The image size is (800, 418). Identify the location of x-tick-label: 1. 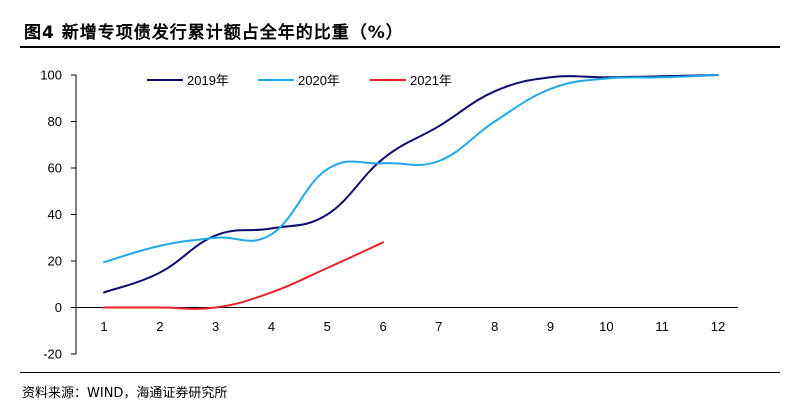
(103, 326).